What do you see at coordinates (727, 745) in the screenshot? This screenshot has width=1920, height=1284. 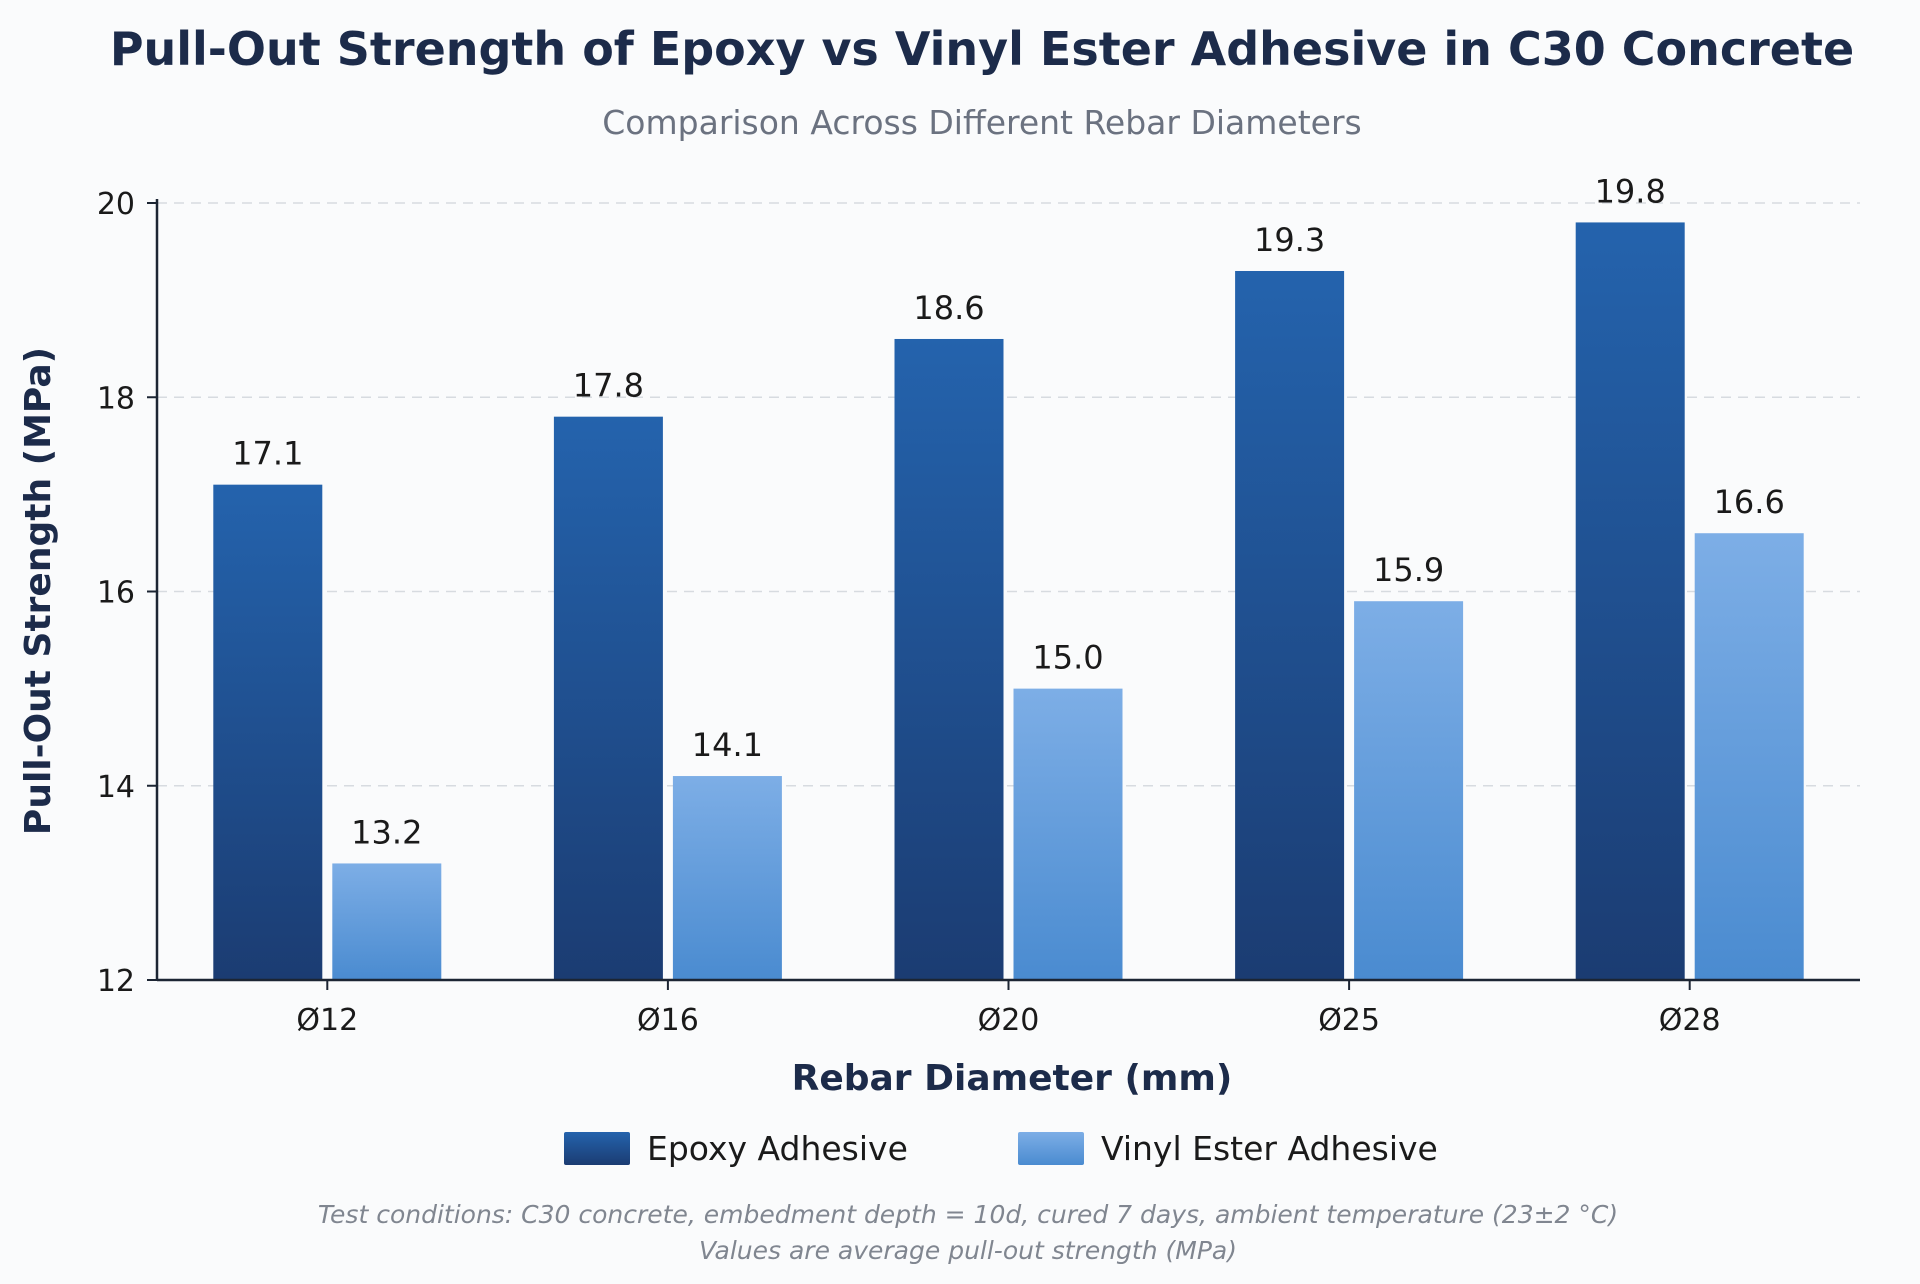 I see `data-label-vinyl-ester: 14.1` at bounding box center [727, 745].